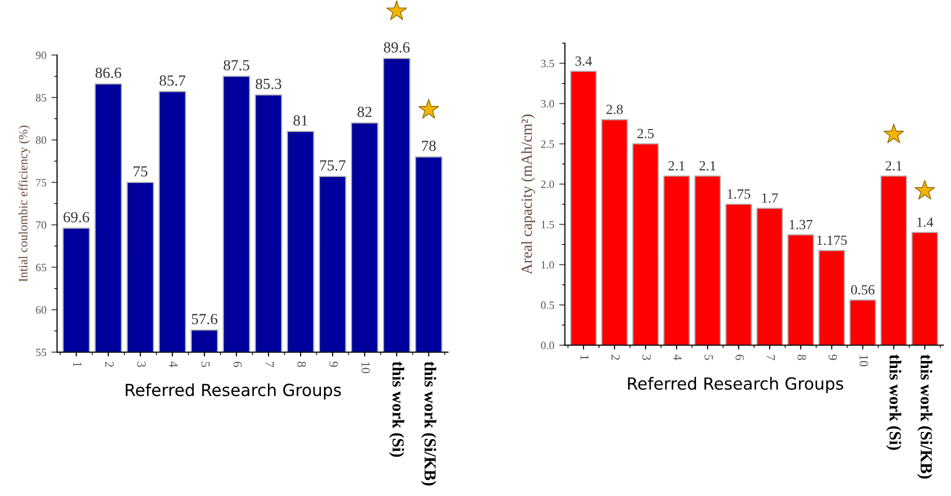  What do you see at coordinates (583, 61) in the screenshot?
I see `data-label: 3.4` at bounding box center [583, 61].